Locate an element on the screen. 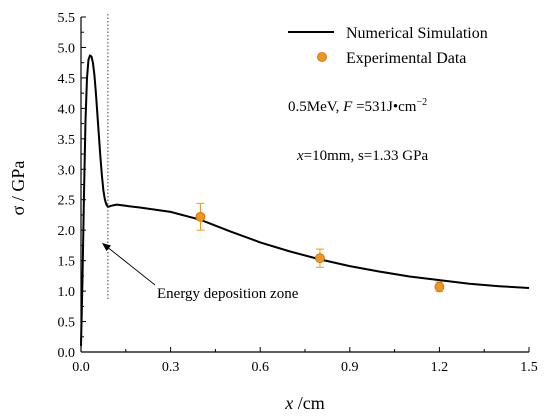 This screenshot has height=417, width=550. params-x-value: =10mm, s=1.33 GPa is located at coordinates (366, 156).